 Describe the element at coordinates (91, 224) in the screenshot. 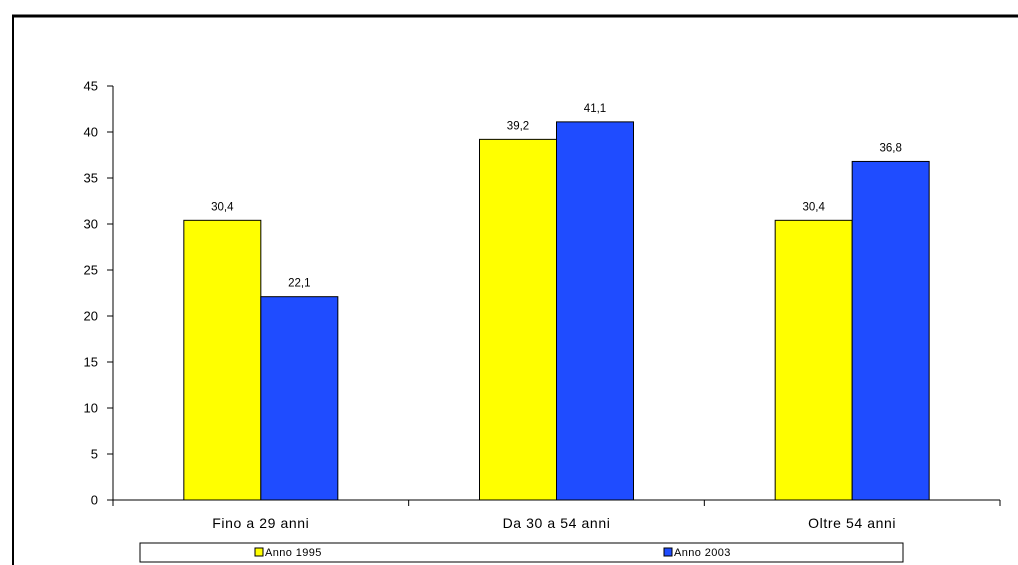

I see `y-tick-label: 30` at that location.